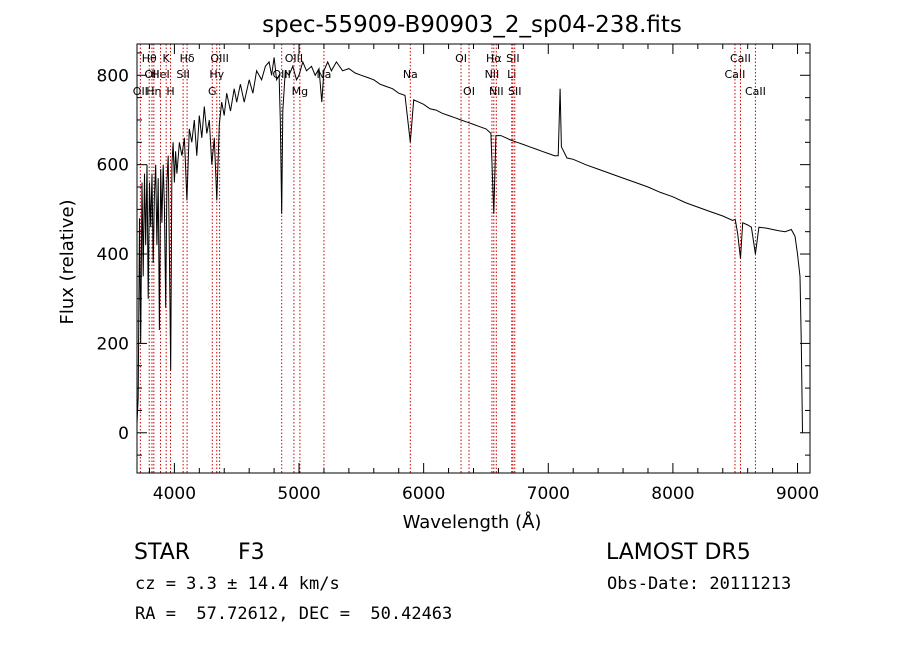 Image resolution: width=900 pixels, height=649 pixels. Describe the element at coordinates (672, 494) in the screenshot. I see `x-tick-label-4: 8000` at that location.